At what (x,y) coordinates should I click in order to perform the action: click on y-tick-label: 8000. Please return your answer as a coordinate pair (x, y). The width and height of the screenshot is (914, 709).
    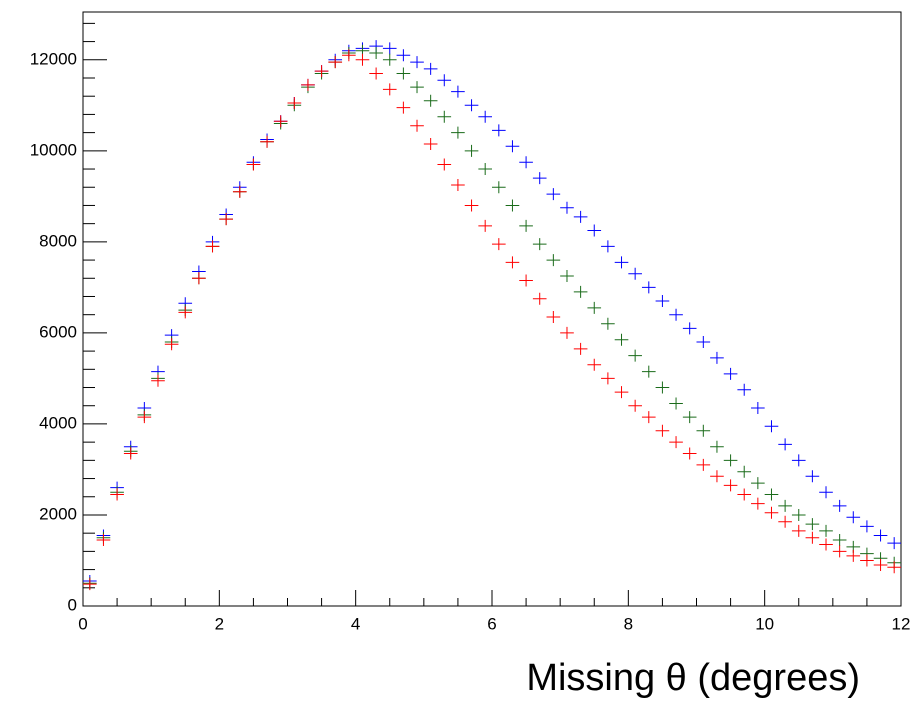
    Looking at the image, I should click on (58, 240).